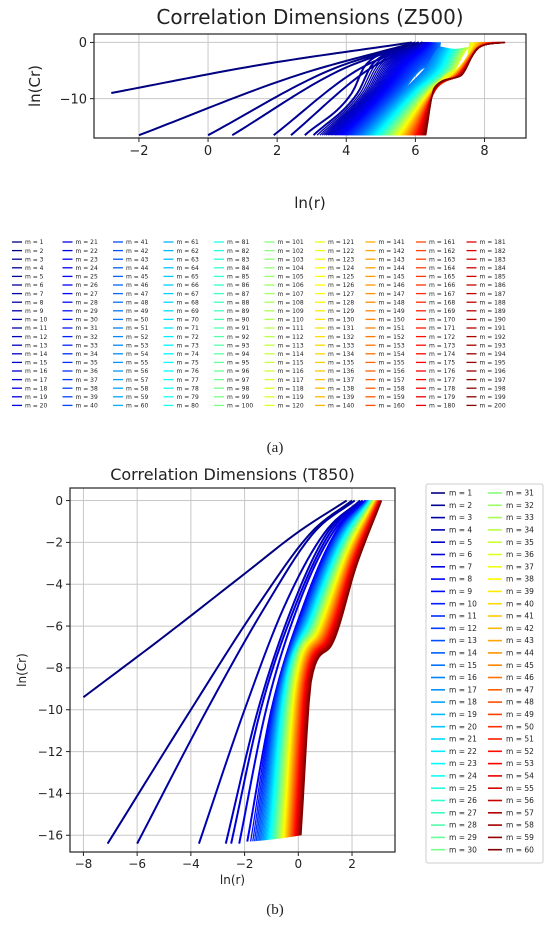 This screenshot has height=930, width=550. I want to click on legend-label: m = 101, so click(291, 242).